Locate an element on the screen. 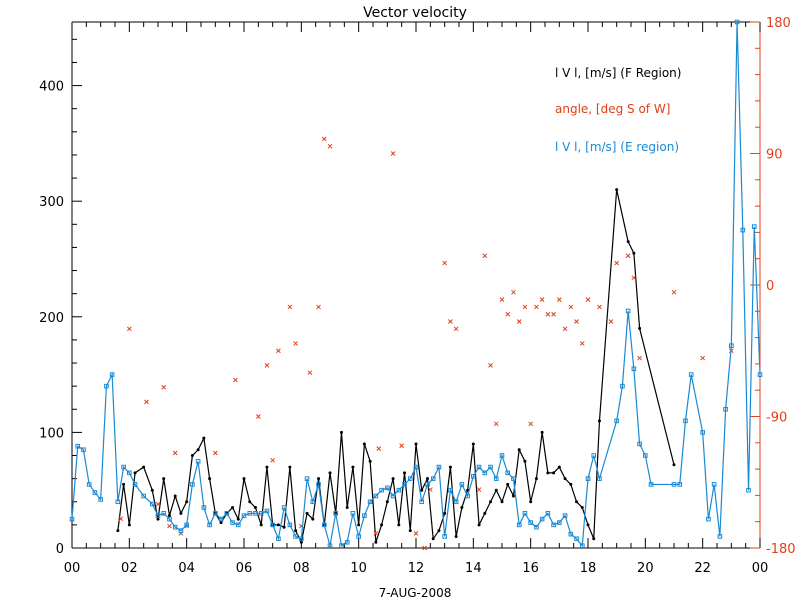  y2-tick-label: 90 is located at coordinates (774, 155).